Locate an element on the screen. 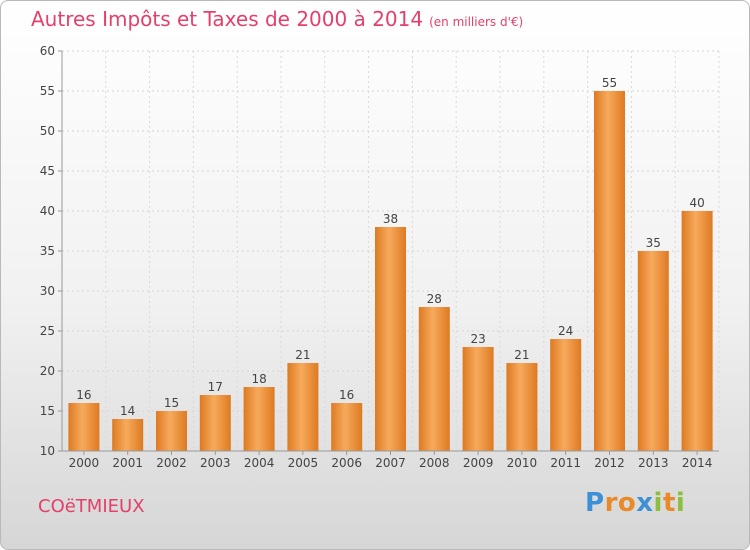  x-tick-label: 2000 is located at coordinates (84, 463).